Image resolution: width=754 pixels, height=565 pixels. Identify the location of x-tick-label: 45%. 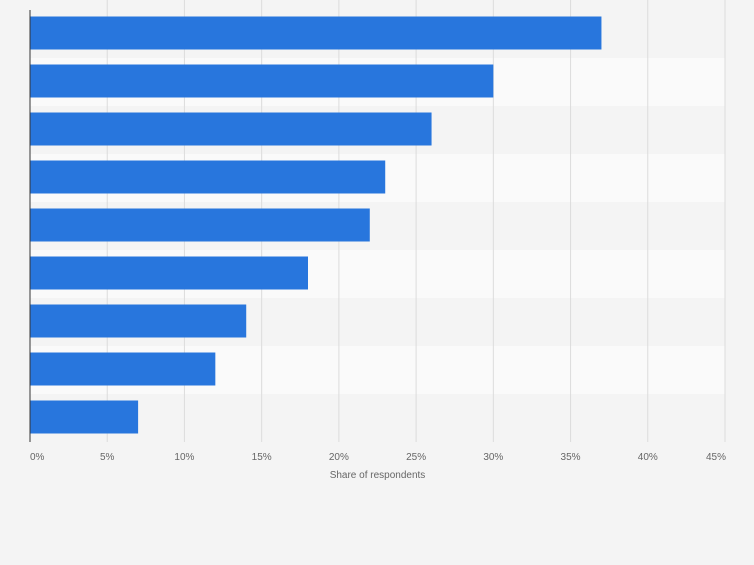
(716, 457).